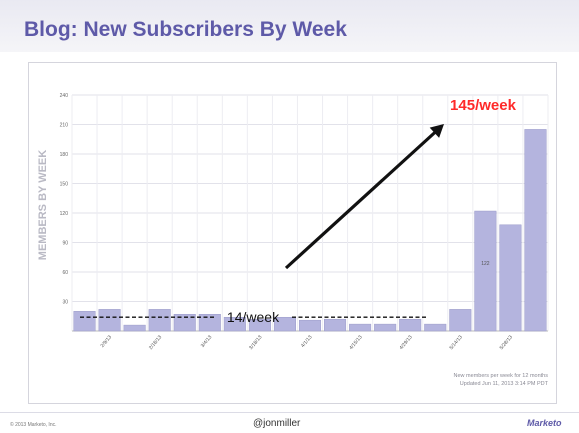  I want to click on y-tick-label: 180, so click(64, 155).